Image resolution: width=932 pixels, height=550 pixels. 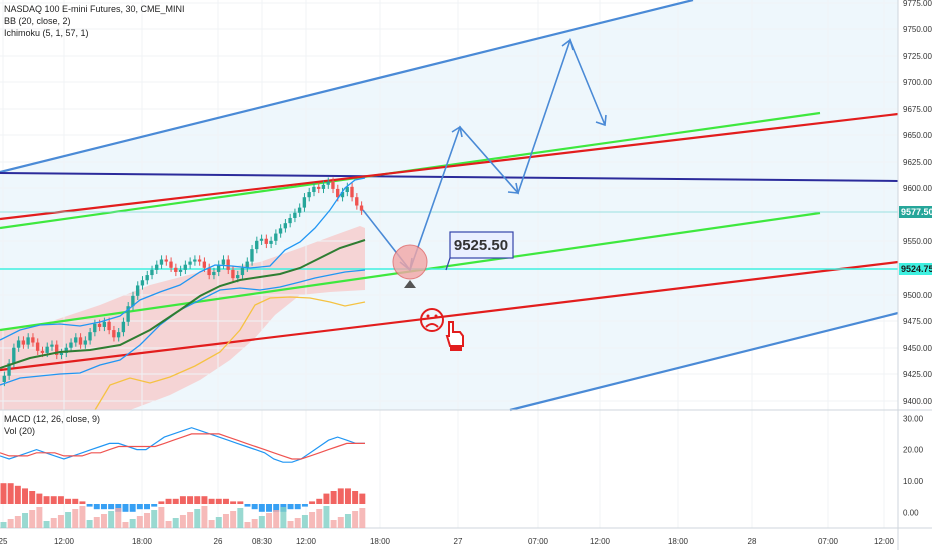 What do you see at coordinates (432, 320) in the screenshot?
I see `sad-face-icon` at bounding box center [432, 320].